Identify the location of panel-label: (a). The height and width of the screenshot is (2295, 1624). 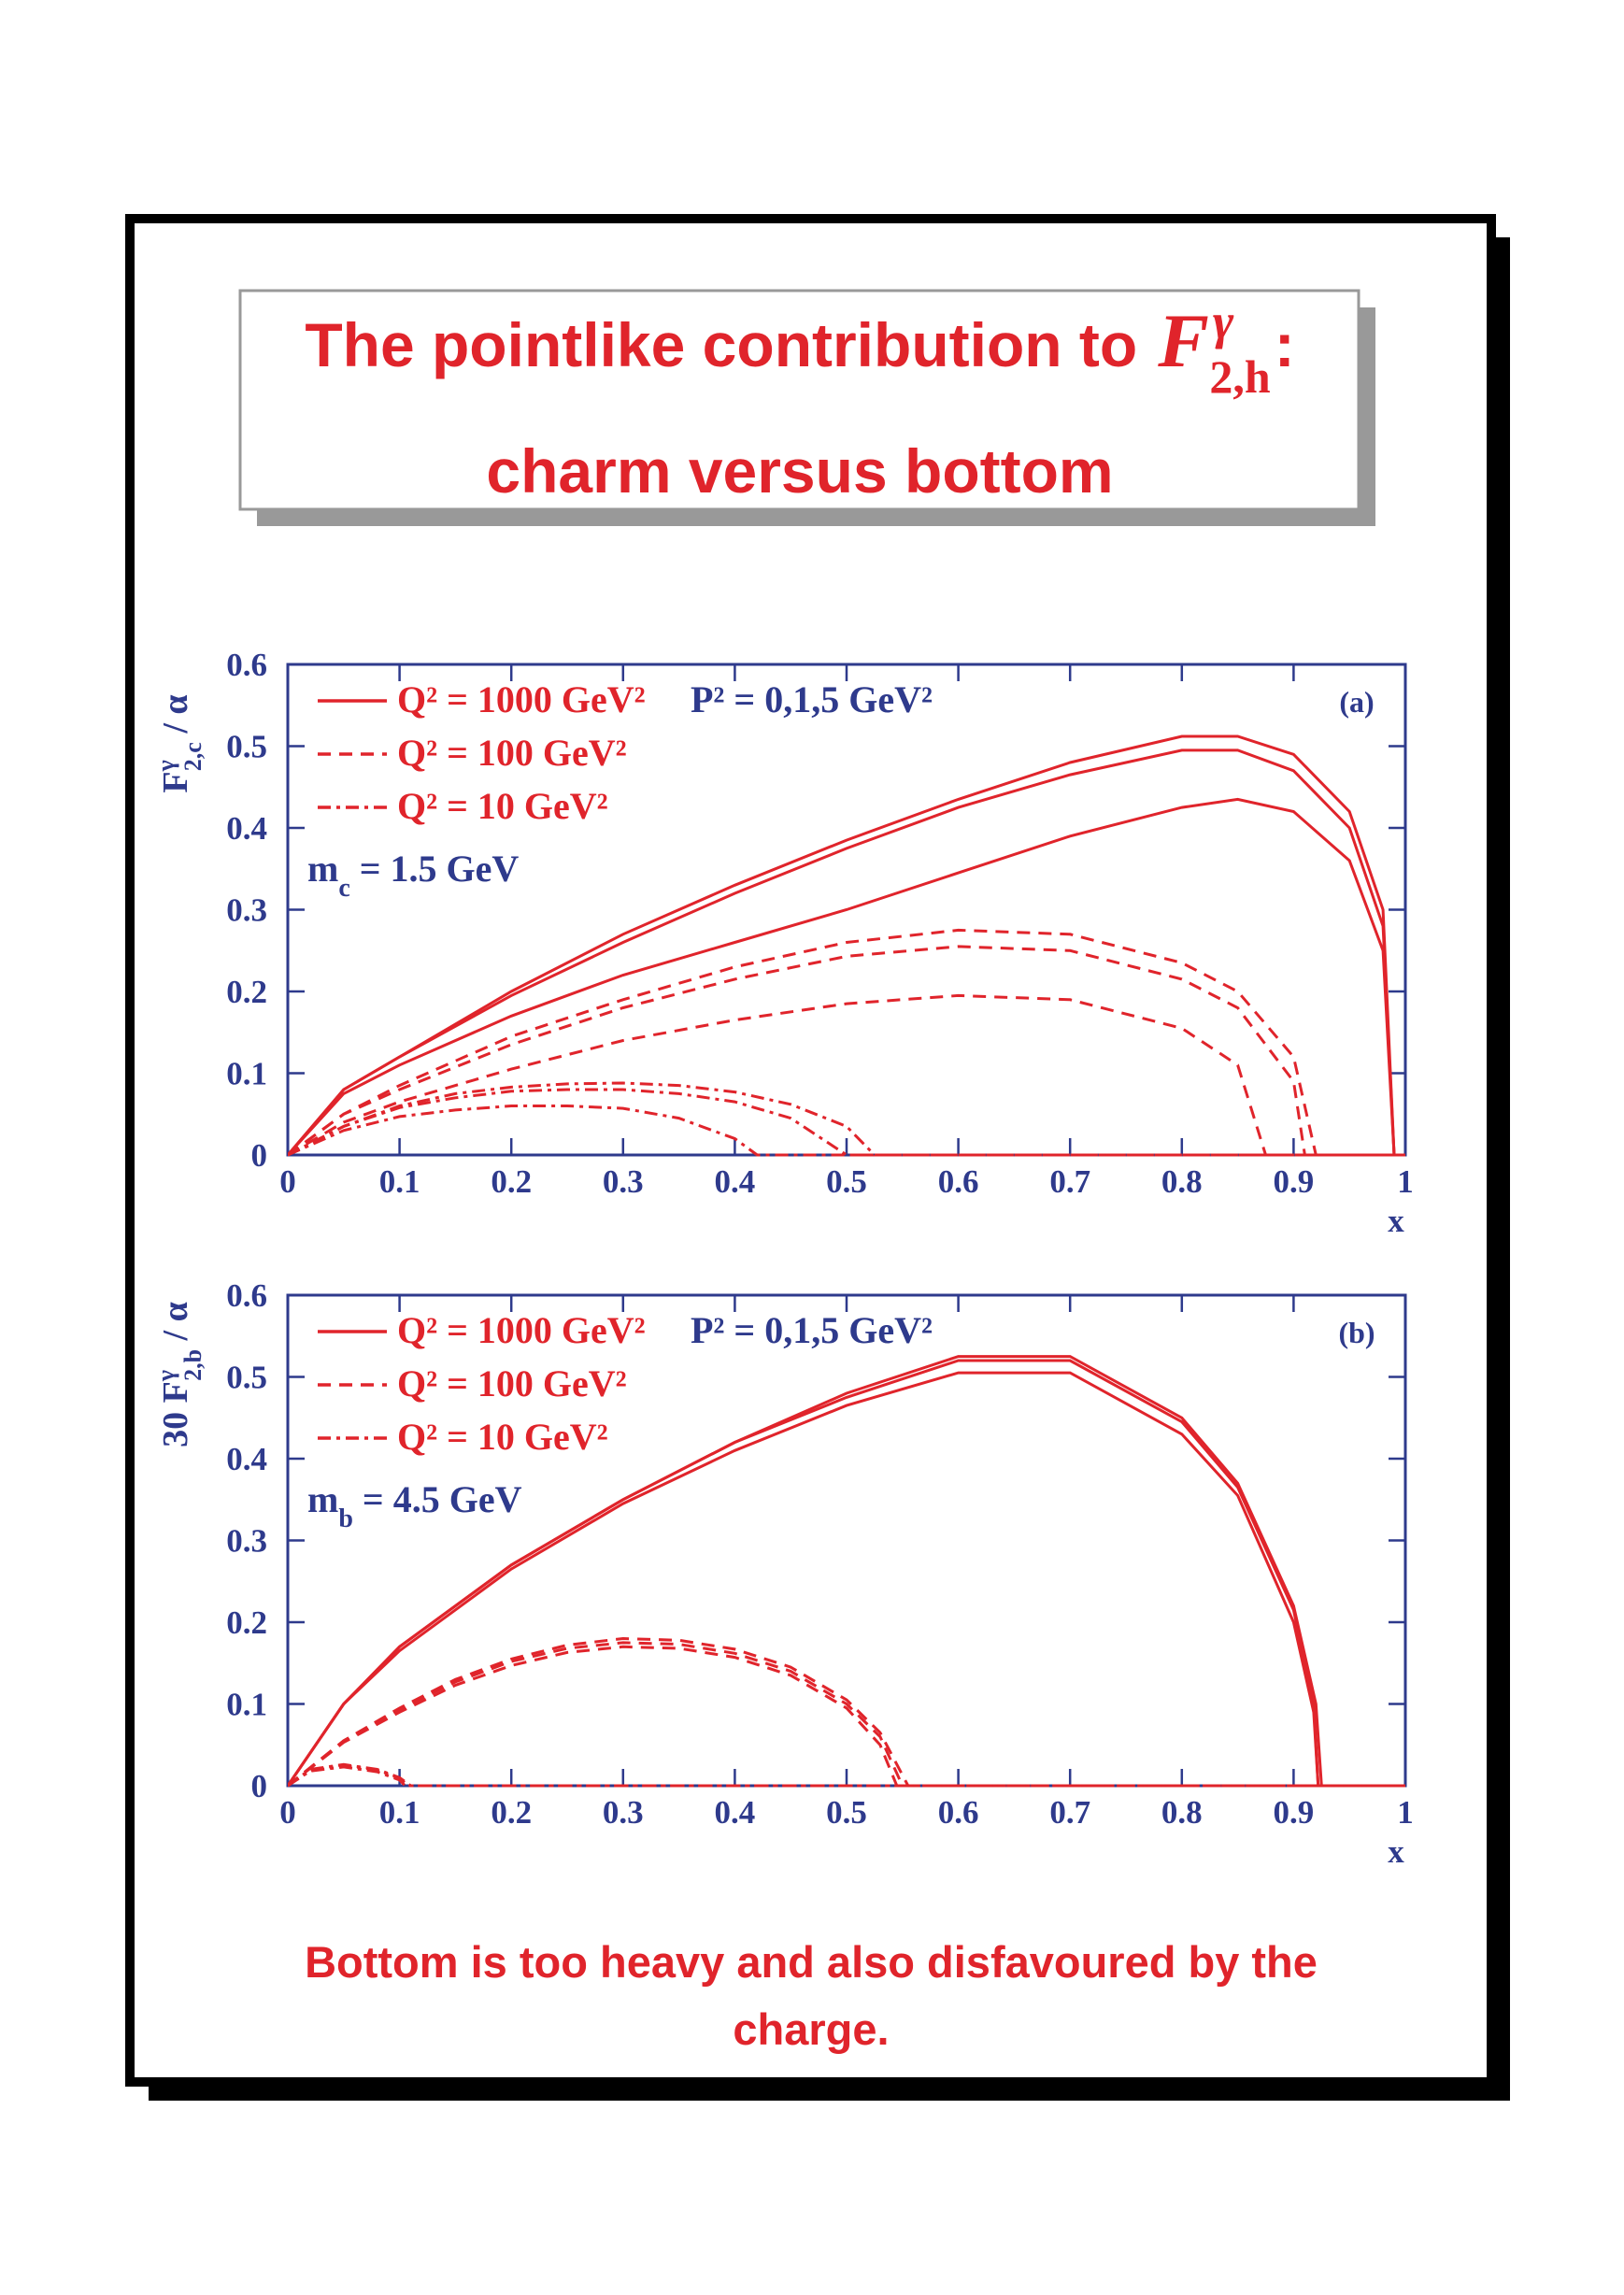
(1356, 702).